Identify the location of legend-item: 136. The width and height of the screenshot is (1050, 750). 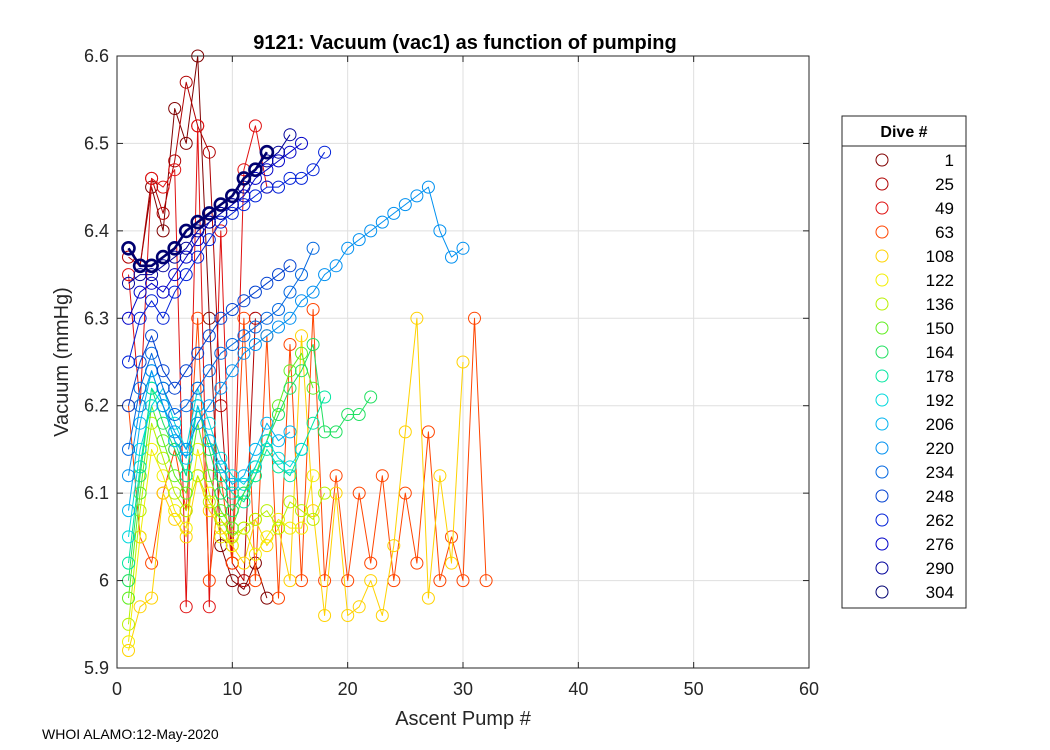
(914, 304).